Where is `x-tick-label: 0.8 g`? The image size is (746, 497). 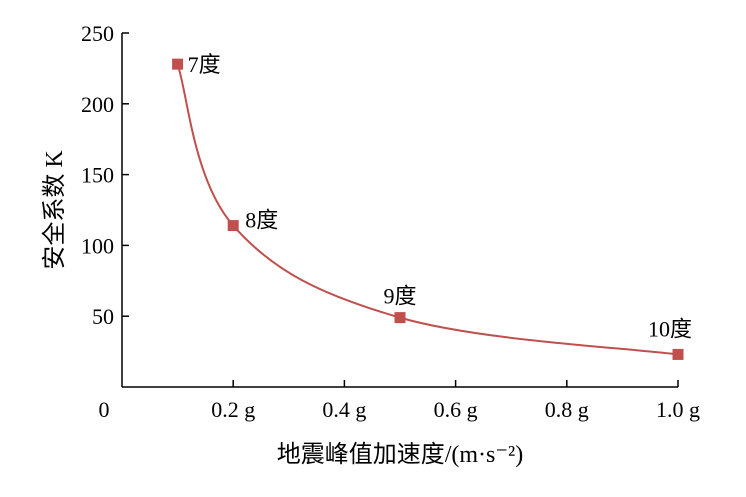
x-tick-label: 0.8 g is located at coordinates (567, 409).